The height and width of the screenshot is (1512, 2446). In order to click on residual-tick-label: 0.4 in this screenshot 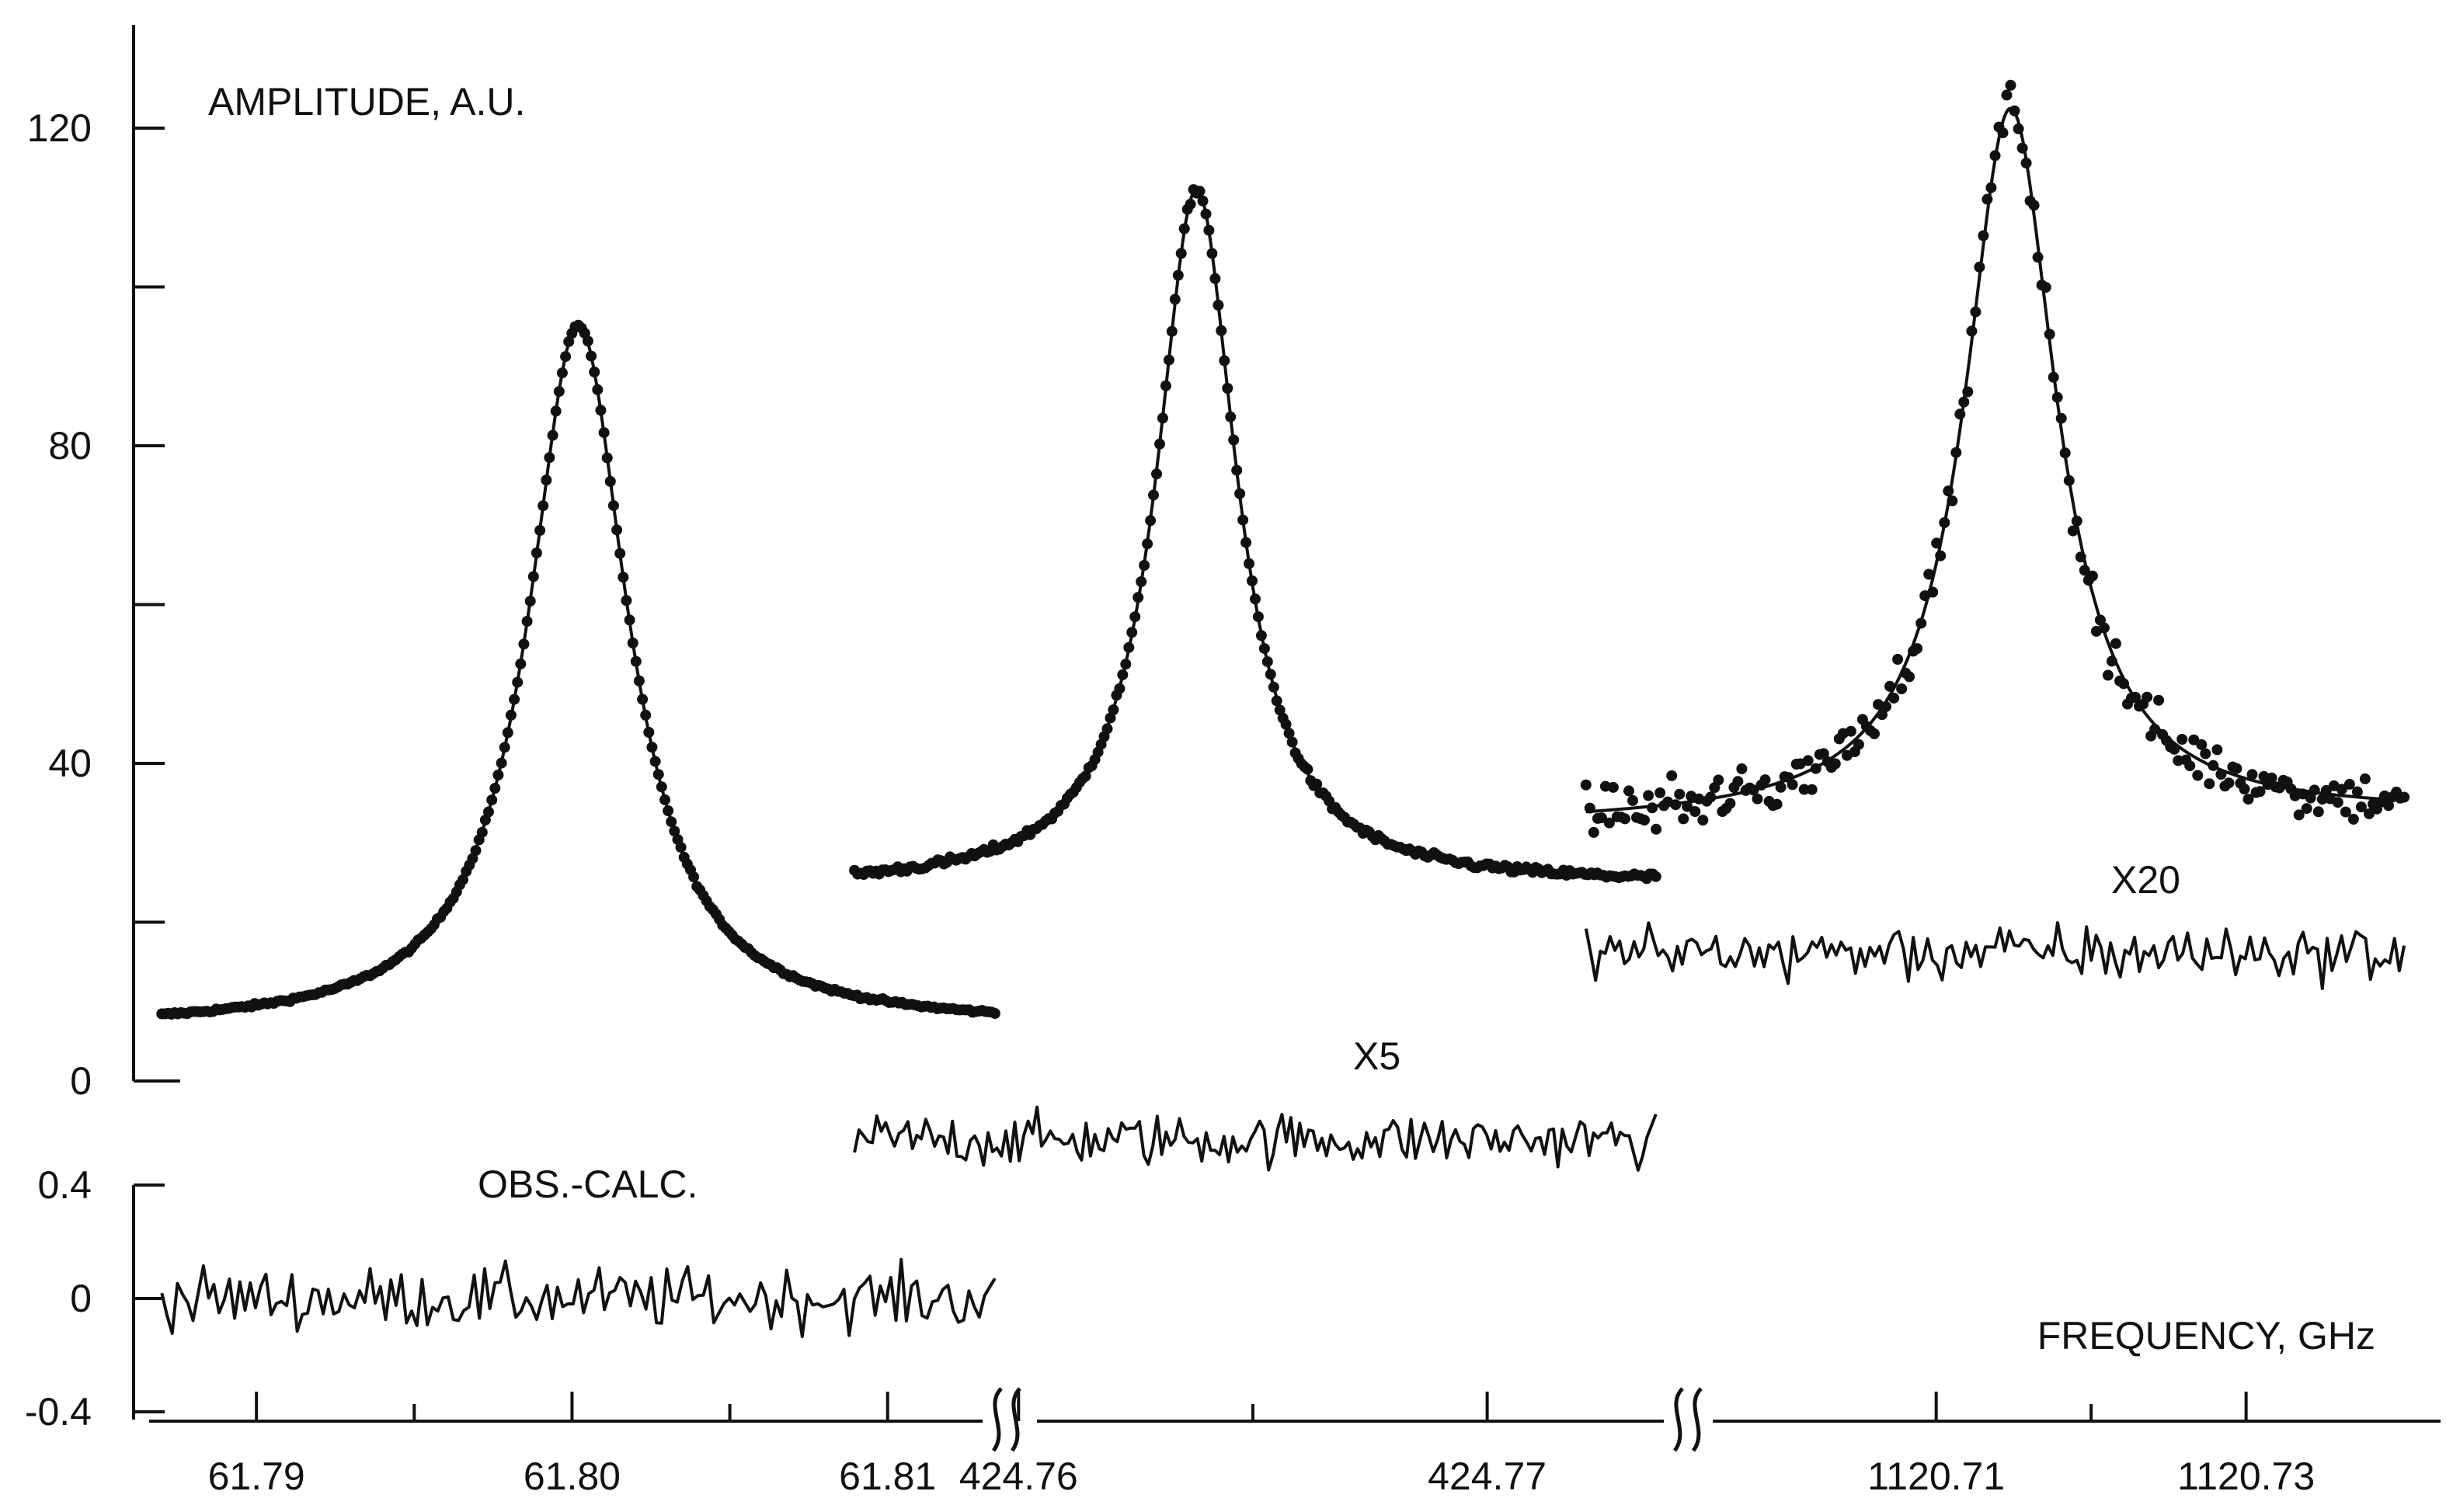, I will do `click(64, 1185)`.